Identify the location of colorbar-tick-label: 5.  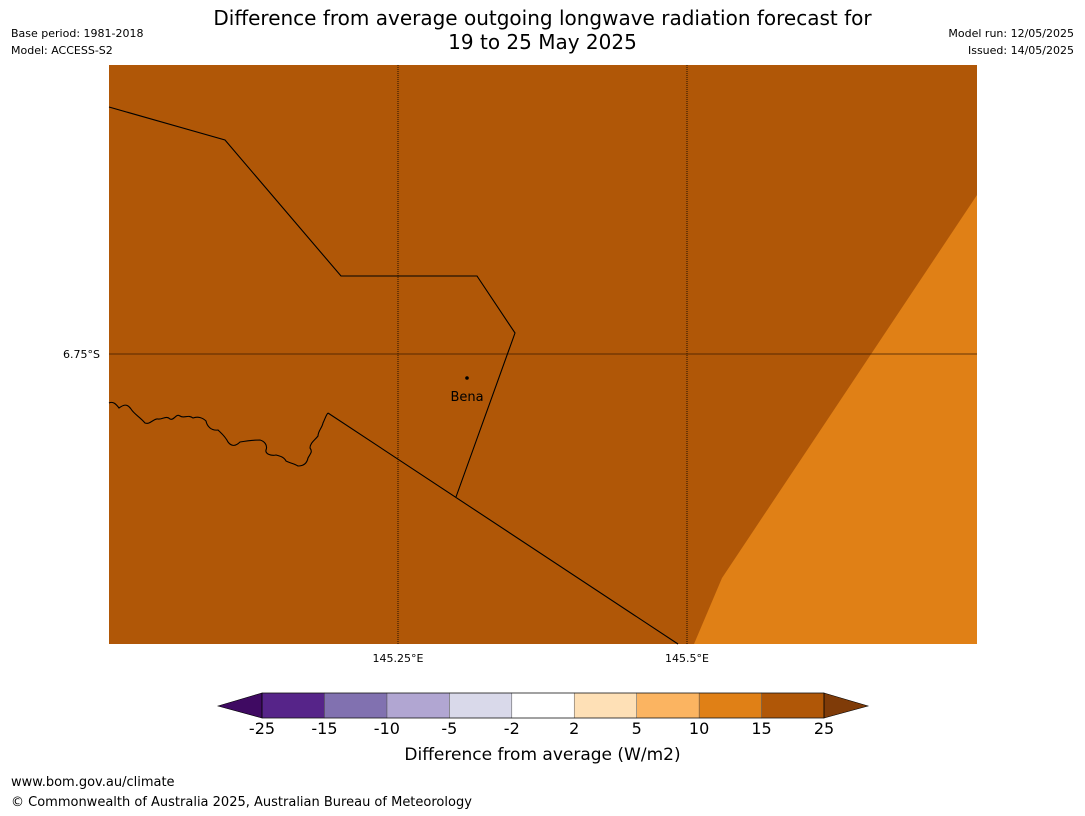
(636, 728).